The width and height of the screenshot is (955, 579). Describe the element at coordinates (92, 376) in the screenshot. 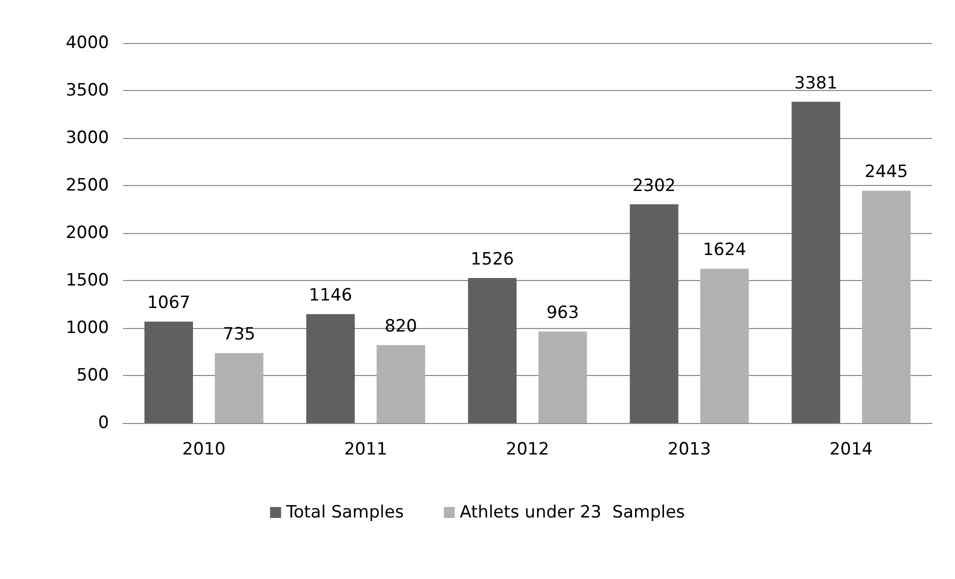

I see `y-tick-label: 500` at that location.